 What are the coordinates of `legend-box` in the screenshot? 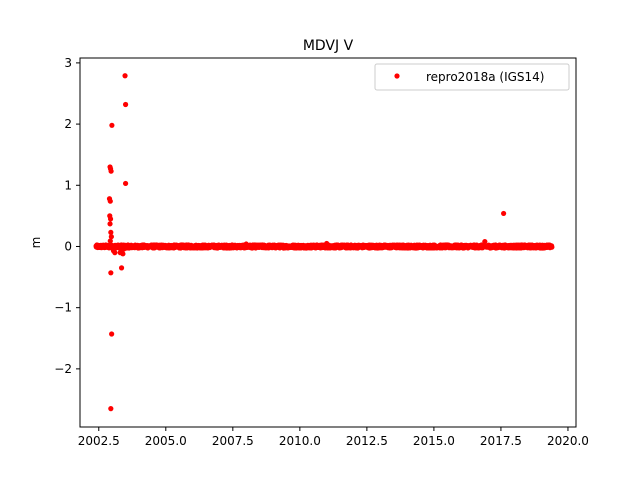 It's located at (472, 77).